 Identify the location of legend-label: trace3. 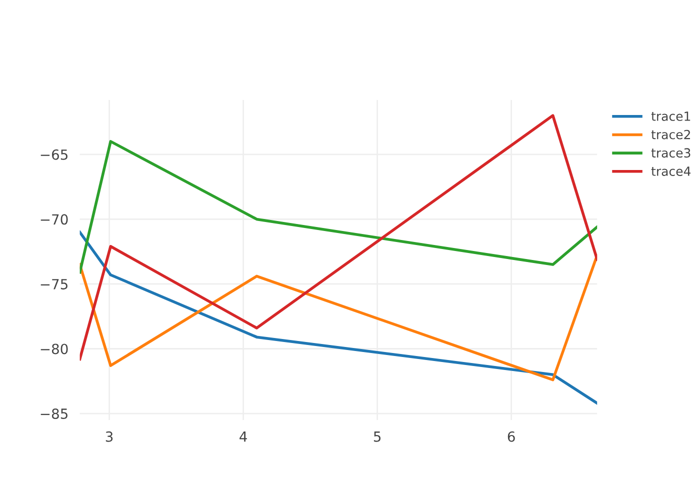
(670, 153).